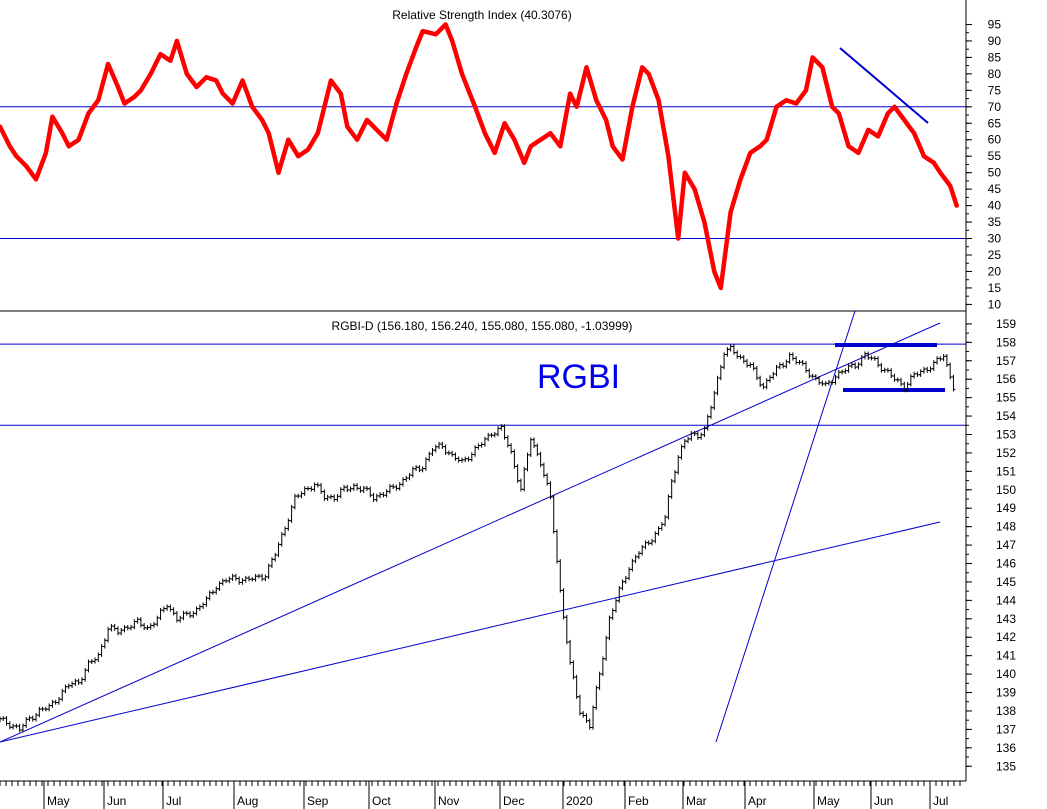  Describe the element at coordinates (1006, 545) in the screenshot. I see `price-y-tick-label: 147` at that location.